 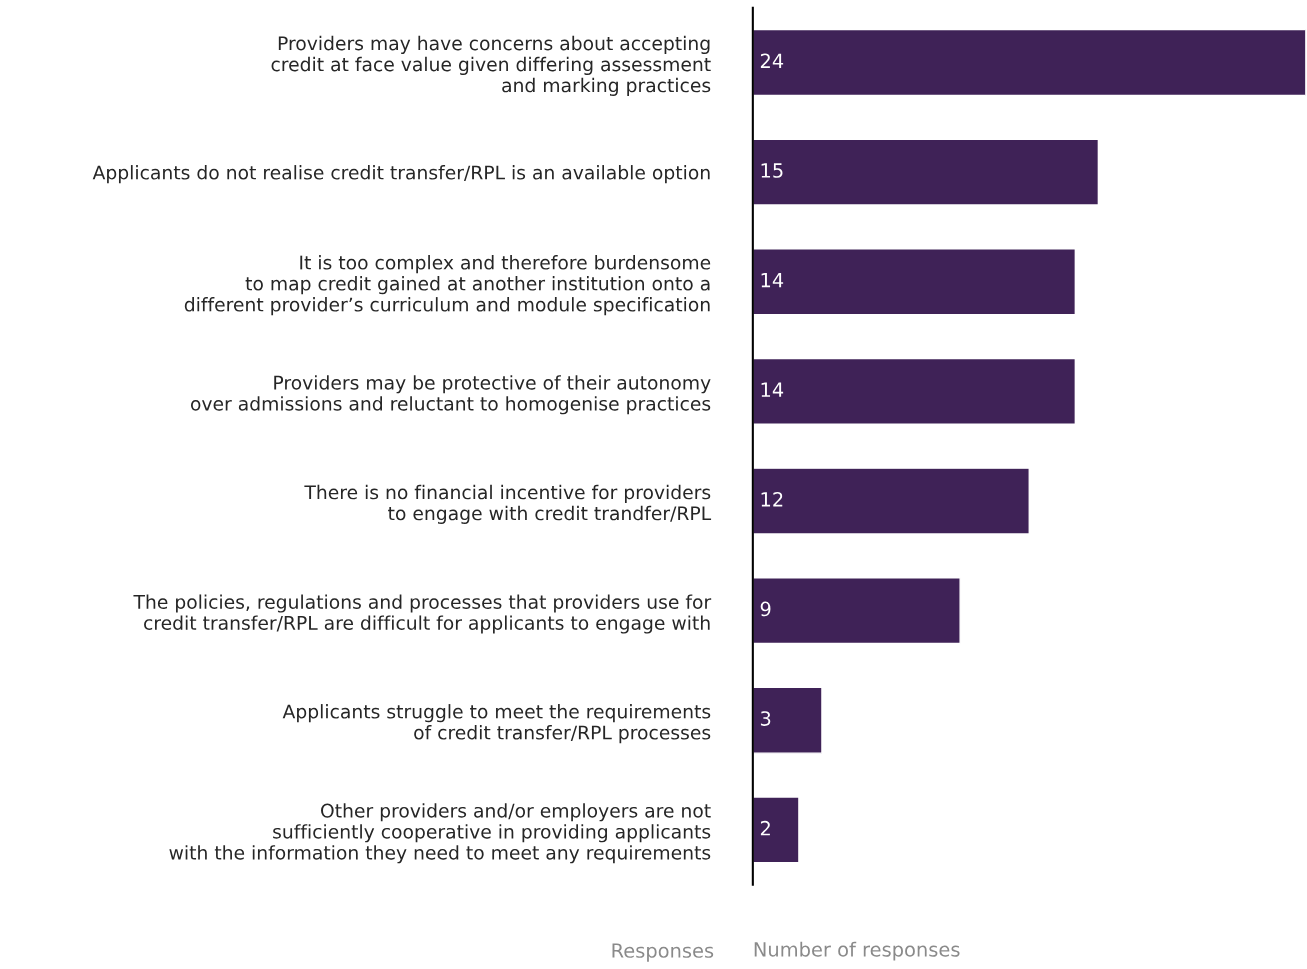 What do you see at coordinates (772, 499) in the screenshot?
I see `data-label: 12` at bounding box center [772, 499].